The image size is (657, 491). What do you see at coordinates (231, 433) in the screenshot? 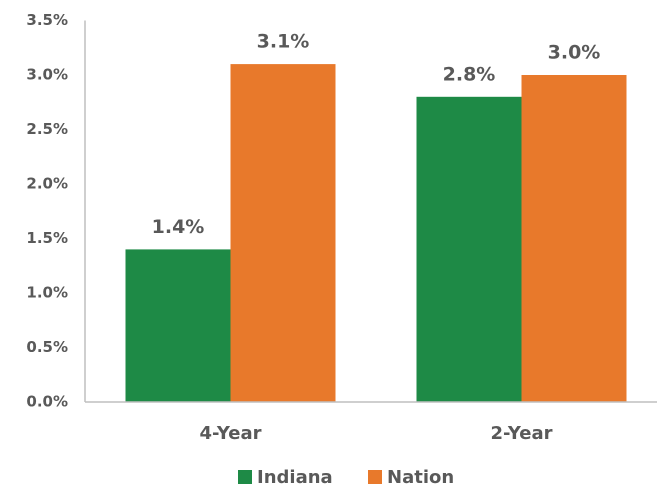
I see `x-tick-label: 4-Year` at bounding box center [231, 433].